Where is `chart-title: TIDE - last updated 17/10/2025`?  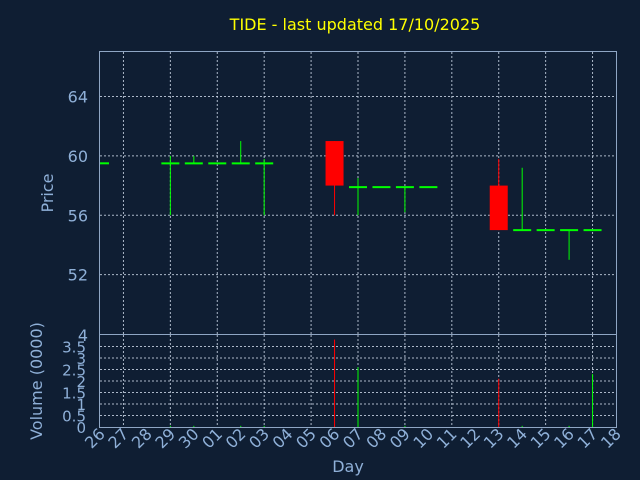
chart-title: TIDE - last updated 17/10/2025 is located at coordinates (355, 24).